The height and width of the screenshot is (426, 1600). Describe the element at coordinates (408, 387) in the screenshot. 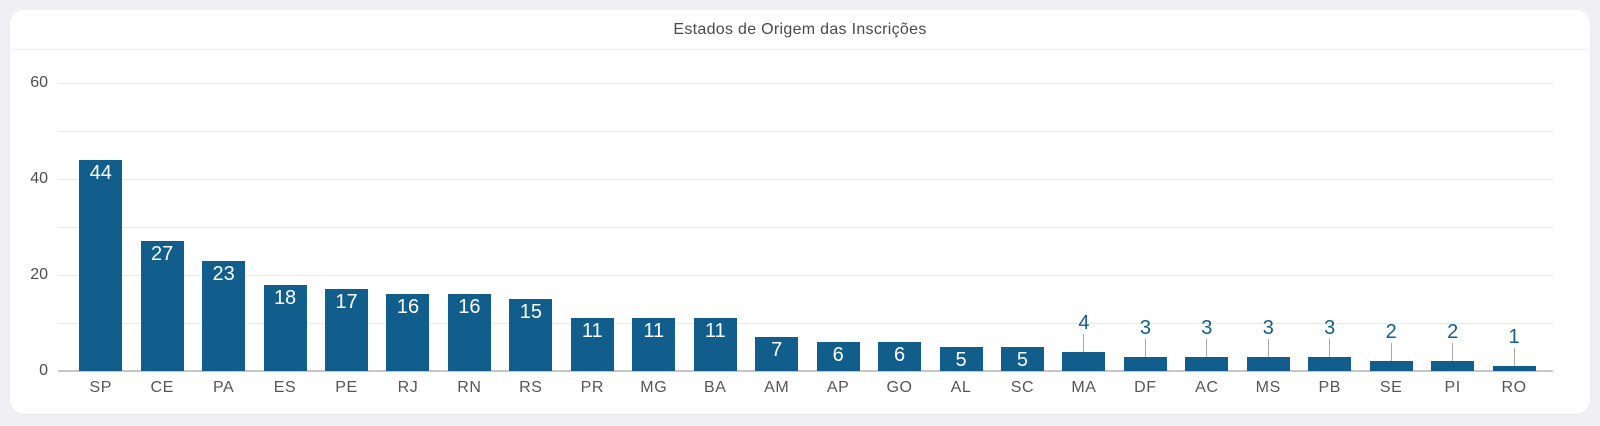

I see `x-axis-label-RJ: RJ` at that location.